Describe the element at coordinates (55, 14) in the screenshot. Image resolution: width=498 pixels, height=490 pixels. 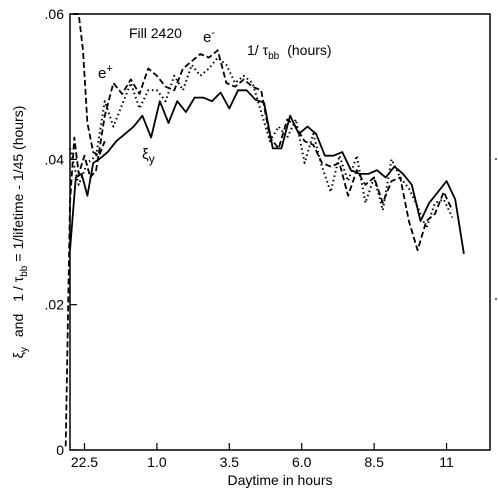
I see `y-tick-label-3: .06` at that location.